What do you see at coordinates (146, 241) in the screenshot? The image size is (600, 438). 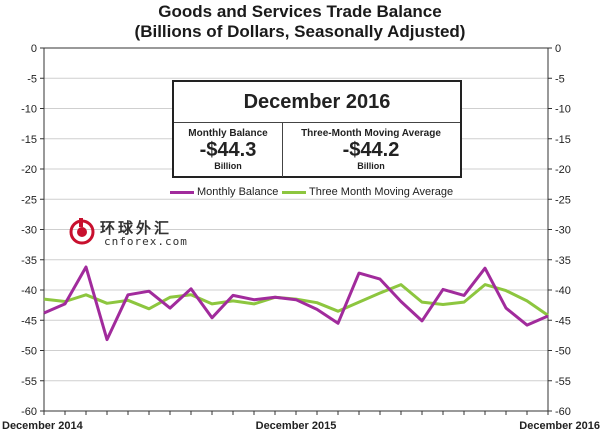 I see `watermark-url: cnforex.com` at bounding box center [146, 241].